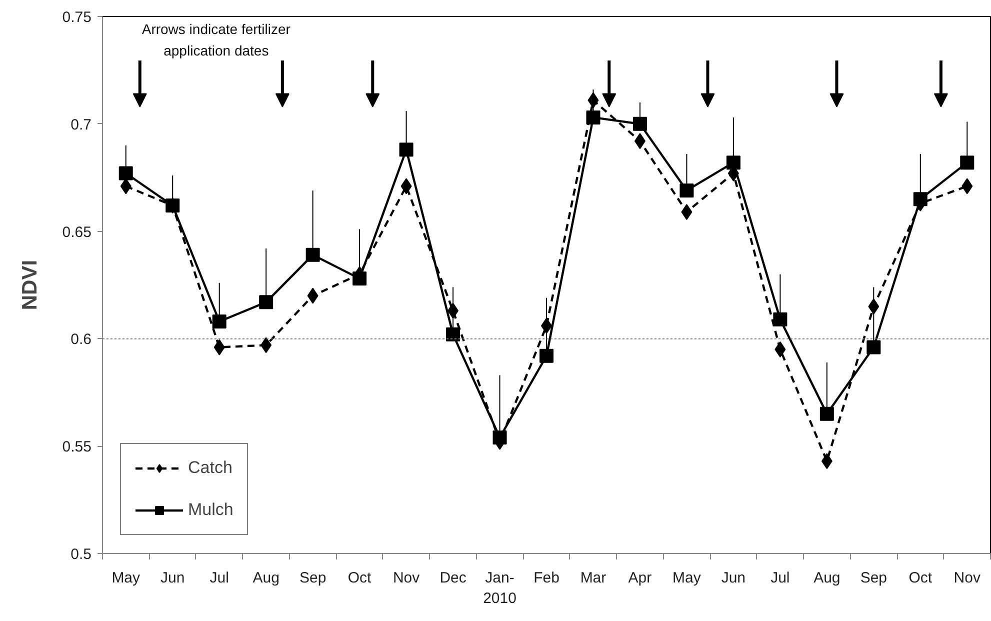 The width and height of the screenshot is (991, 621). Describe the element at coordinates (81, 554) in the screenshot. I see `y-tick-label: 0.5` at that location.